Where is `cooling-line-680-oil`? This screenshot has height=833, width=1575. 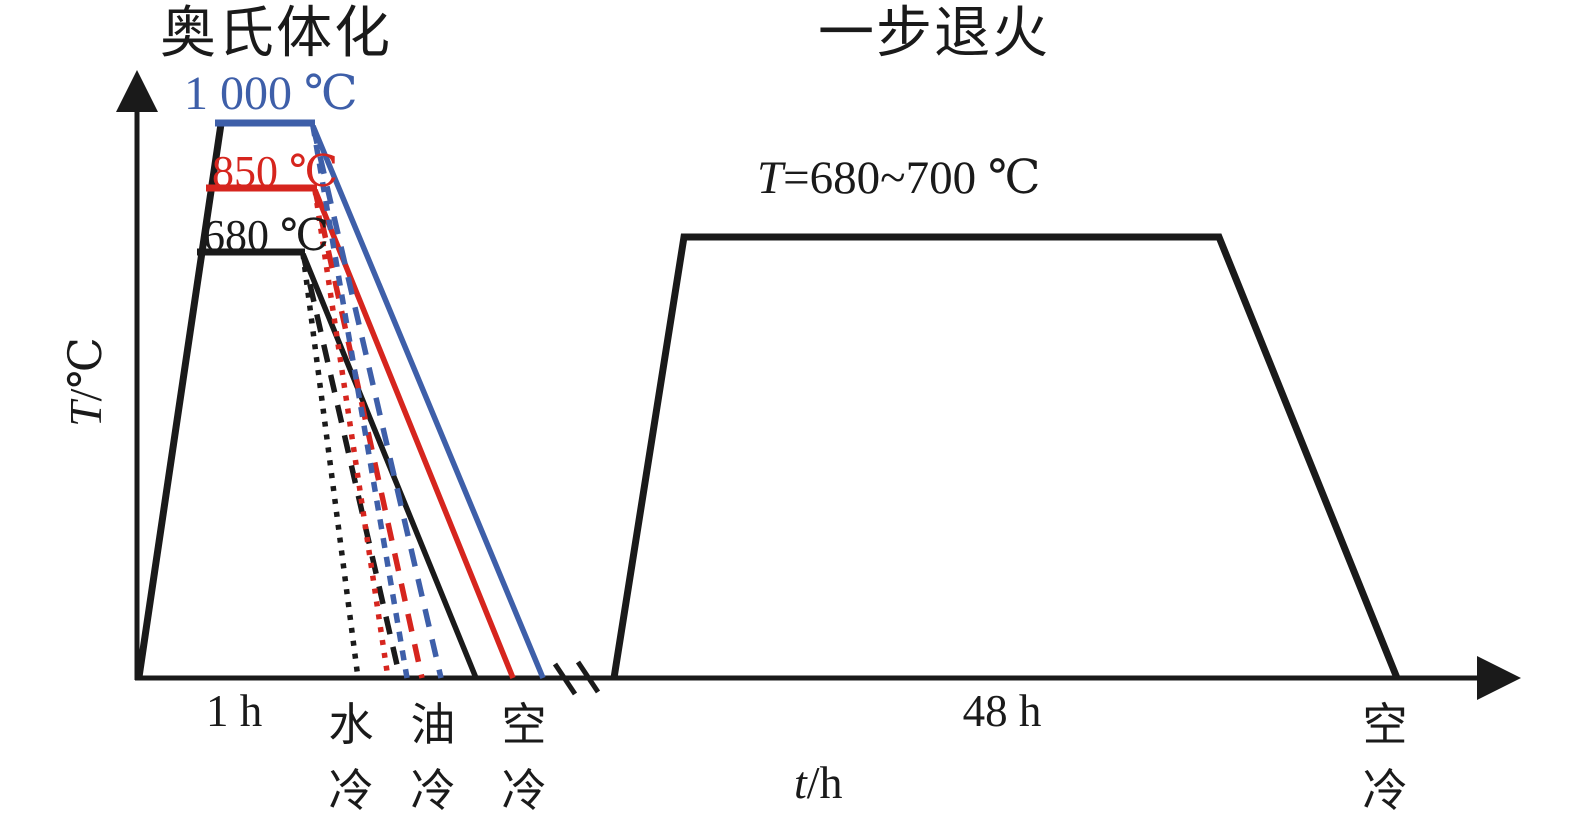
cooling-line-680-oil is located at coordinates (351, 466).